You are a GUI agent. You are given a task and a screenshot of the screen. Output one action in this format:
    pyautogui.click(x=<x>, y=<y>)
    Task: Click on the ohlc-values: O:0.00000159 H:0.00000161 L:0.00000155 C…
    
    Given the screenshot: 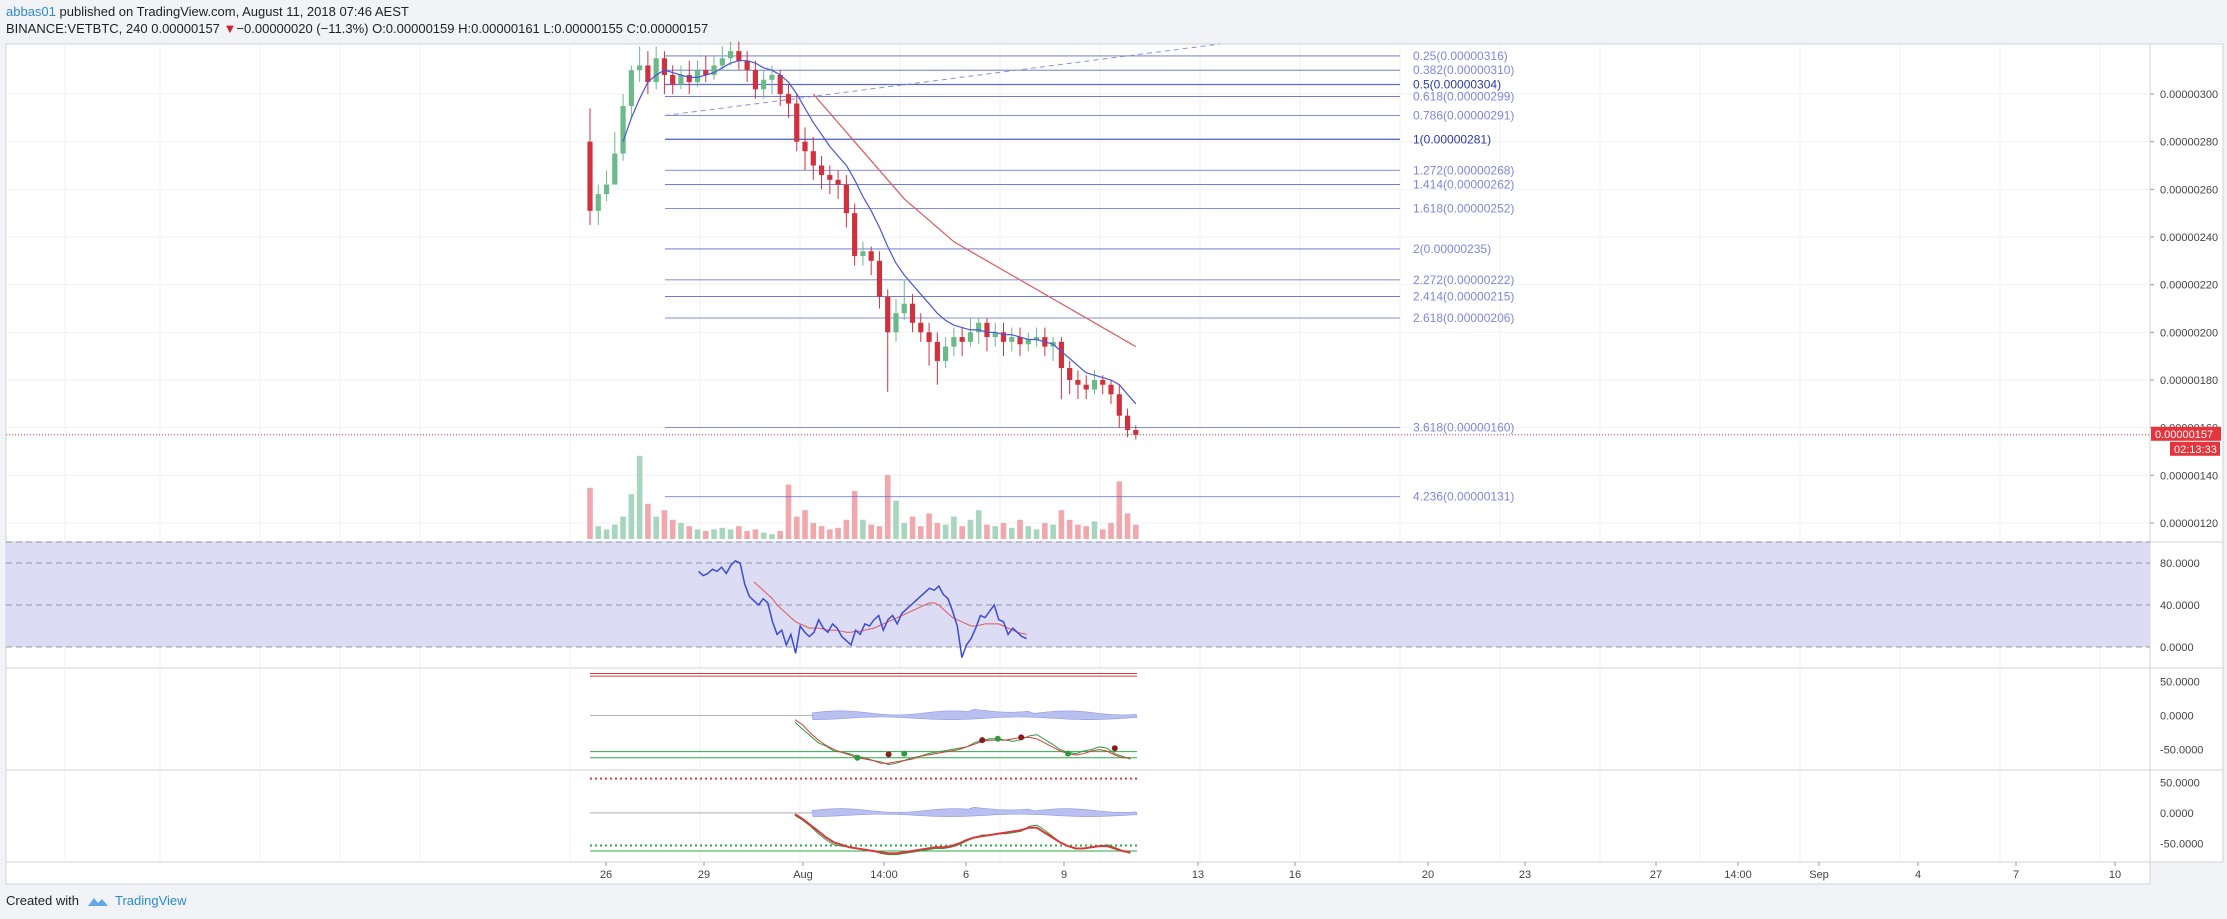 What is the action you would take?
    pyautogui.click(x=540, y=28)
    